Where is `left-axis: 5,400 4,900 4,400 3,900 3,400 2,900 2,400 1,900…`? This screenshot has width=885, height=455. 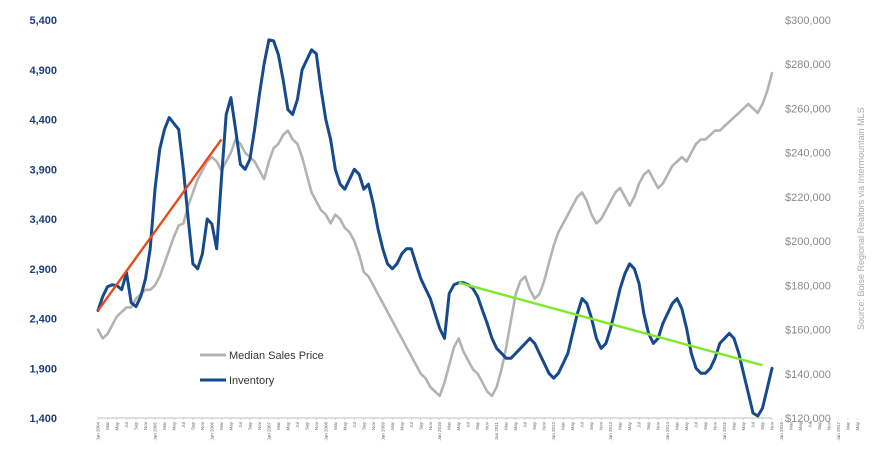
left-axis: 5,400 4,900 4,400 3,900 3,400 2,900 2,400 1,900… is located at coordinates (43, 220).